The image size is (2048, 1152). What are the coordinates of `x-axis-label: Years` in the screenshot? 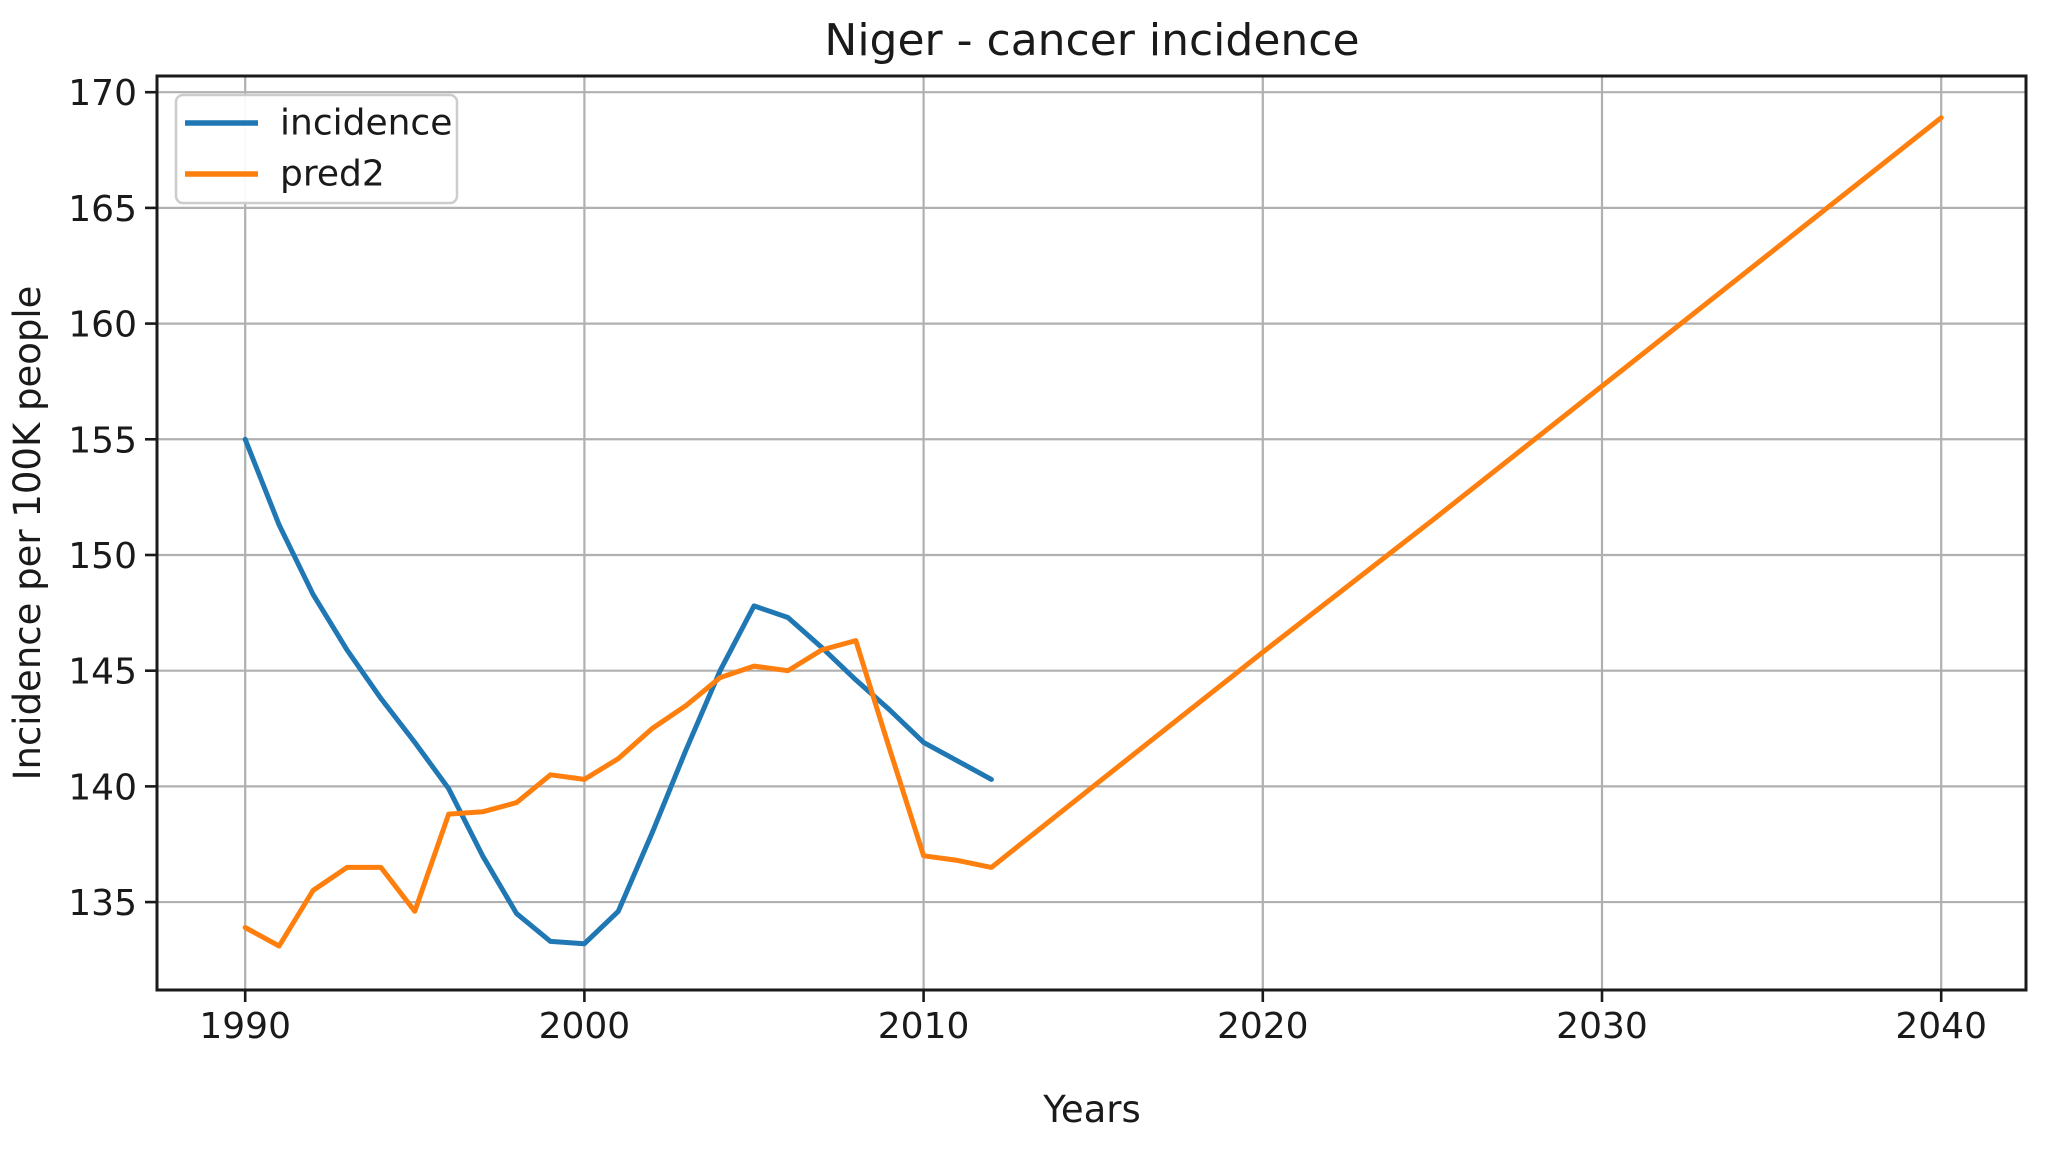 It's located at (1091, 1109).